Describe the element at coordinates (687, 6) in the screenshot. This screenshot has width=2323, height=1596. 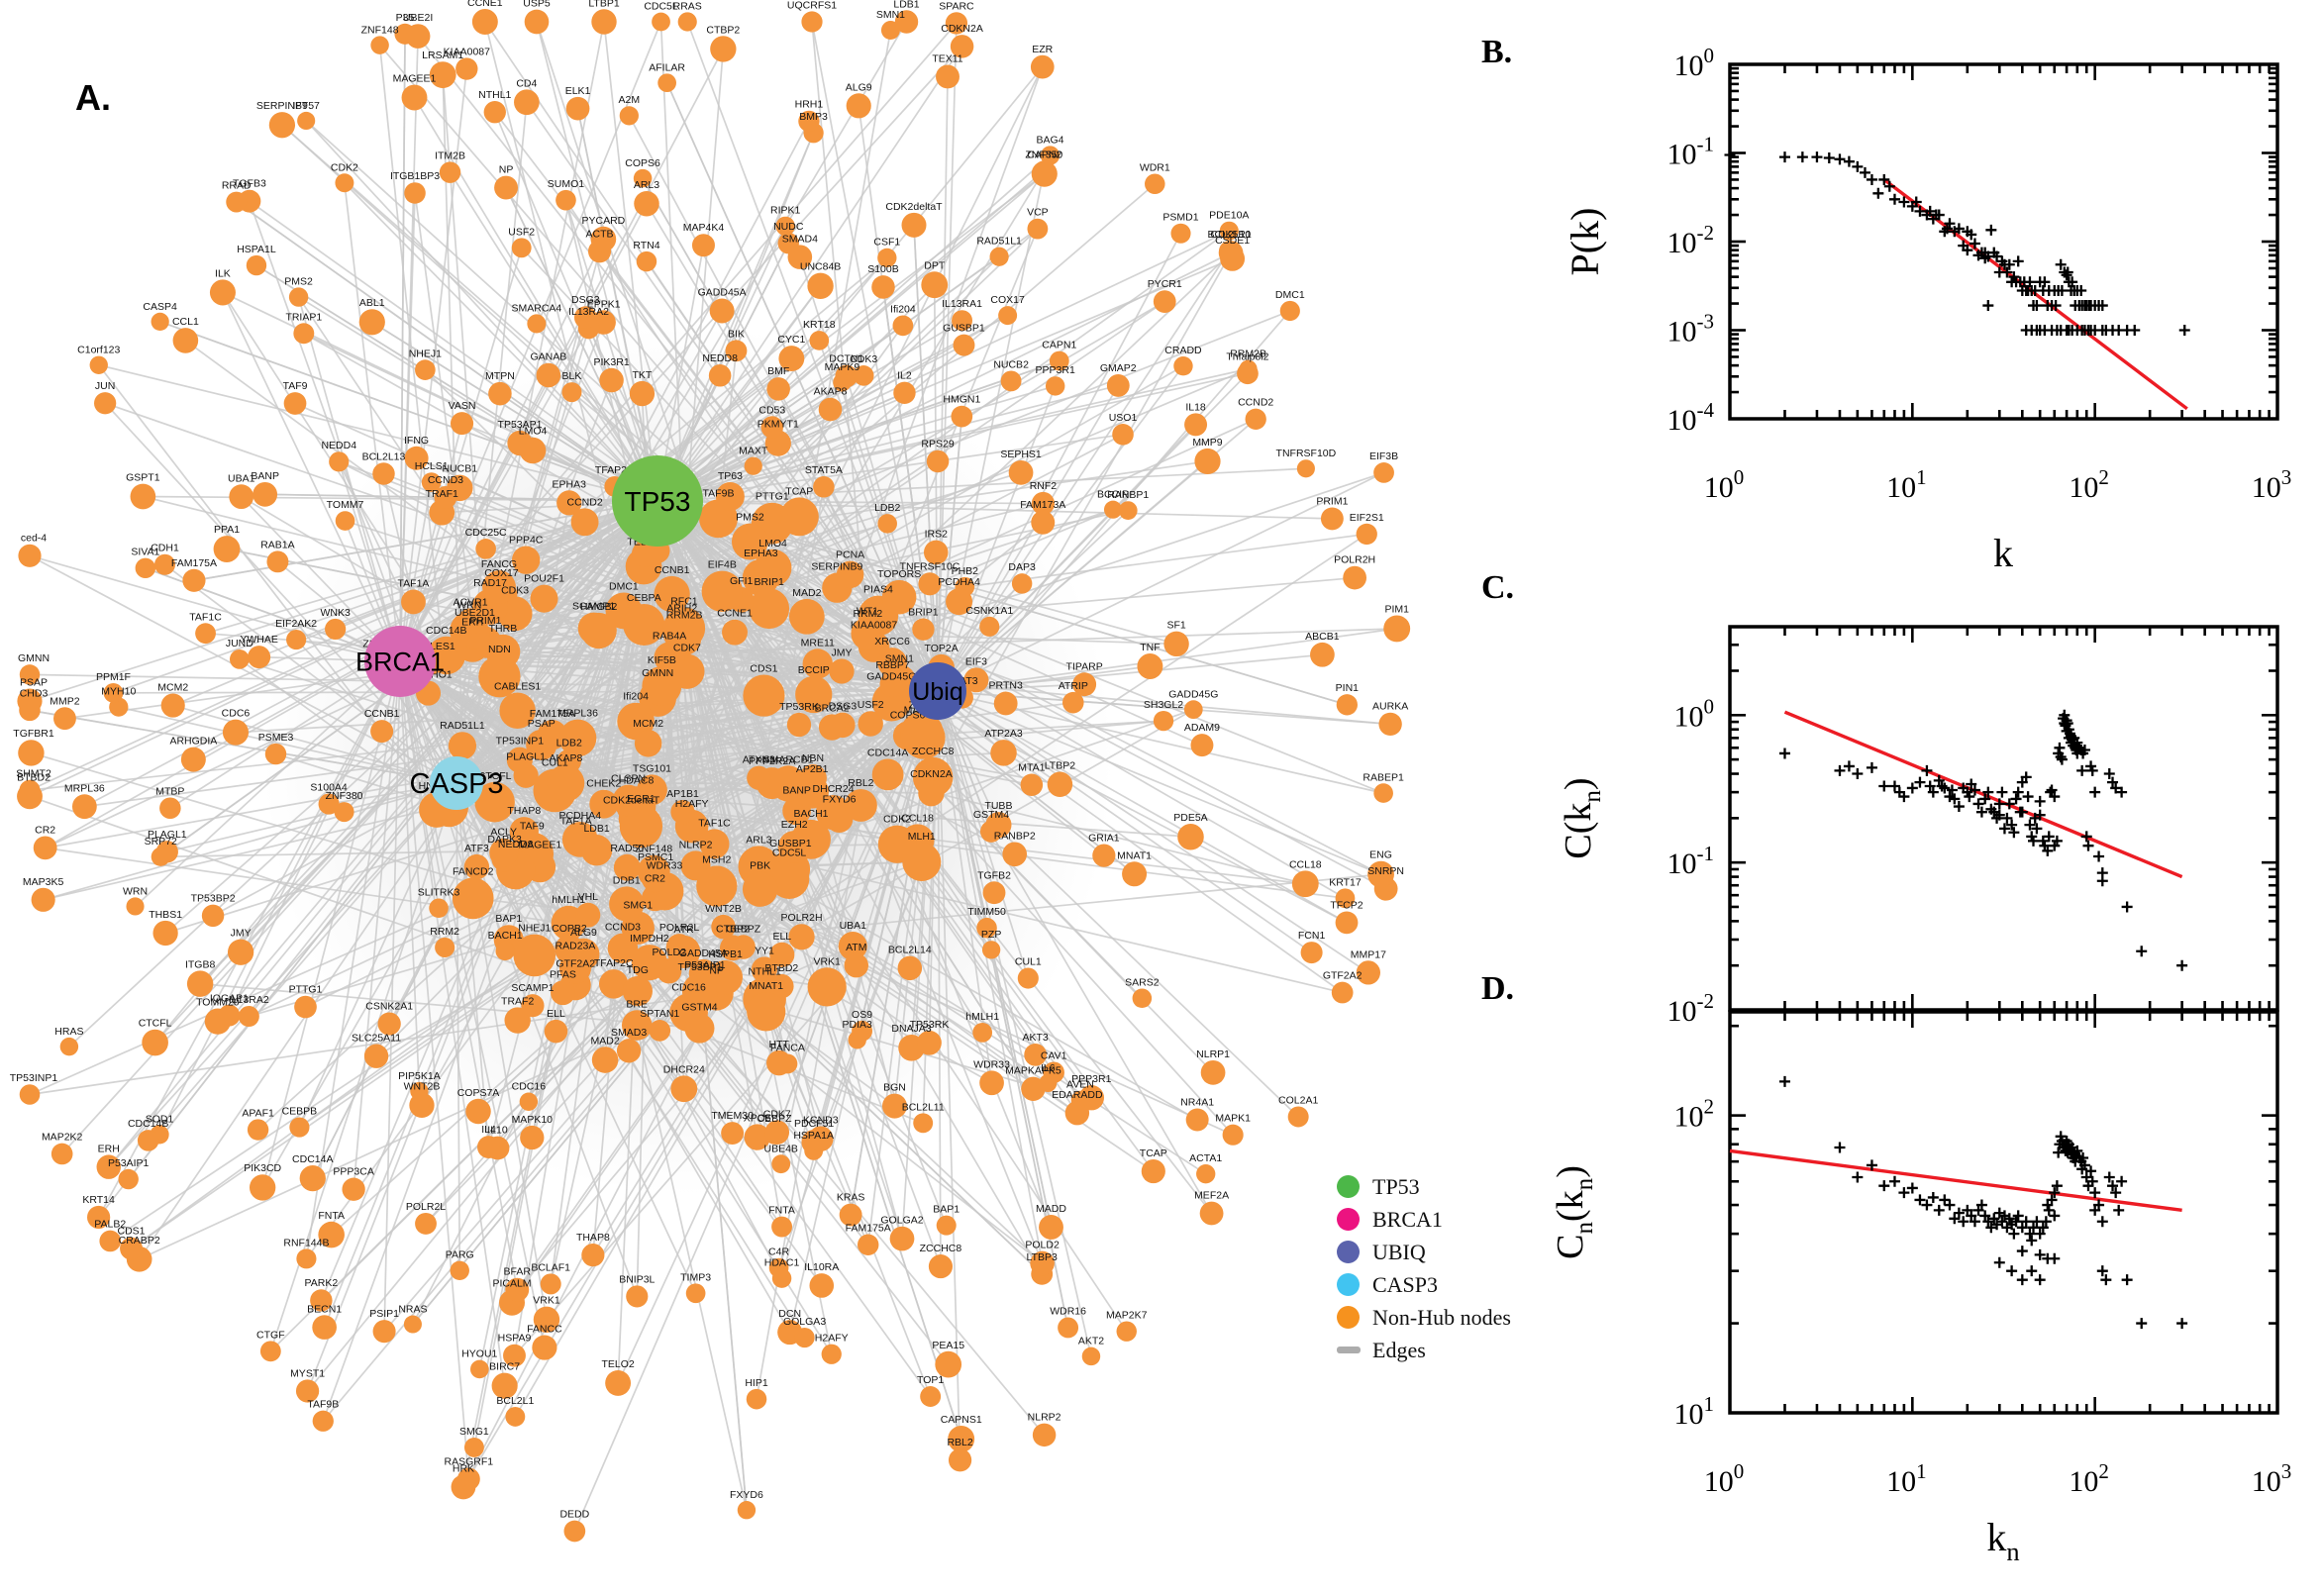
I see `svg-text: RRAS` at that location.